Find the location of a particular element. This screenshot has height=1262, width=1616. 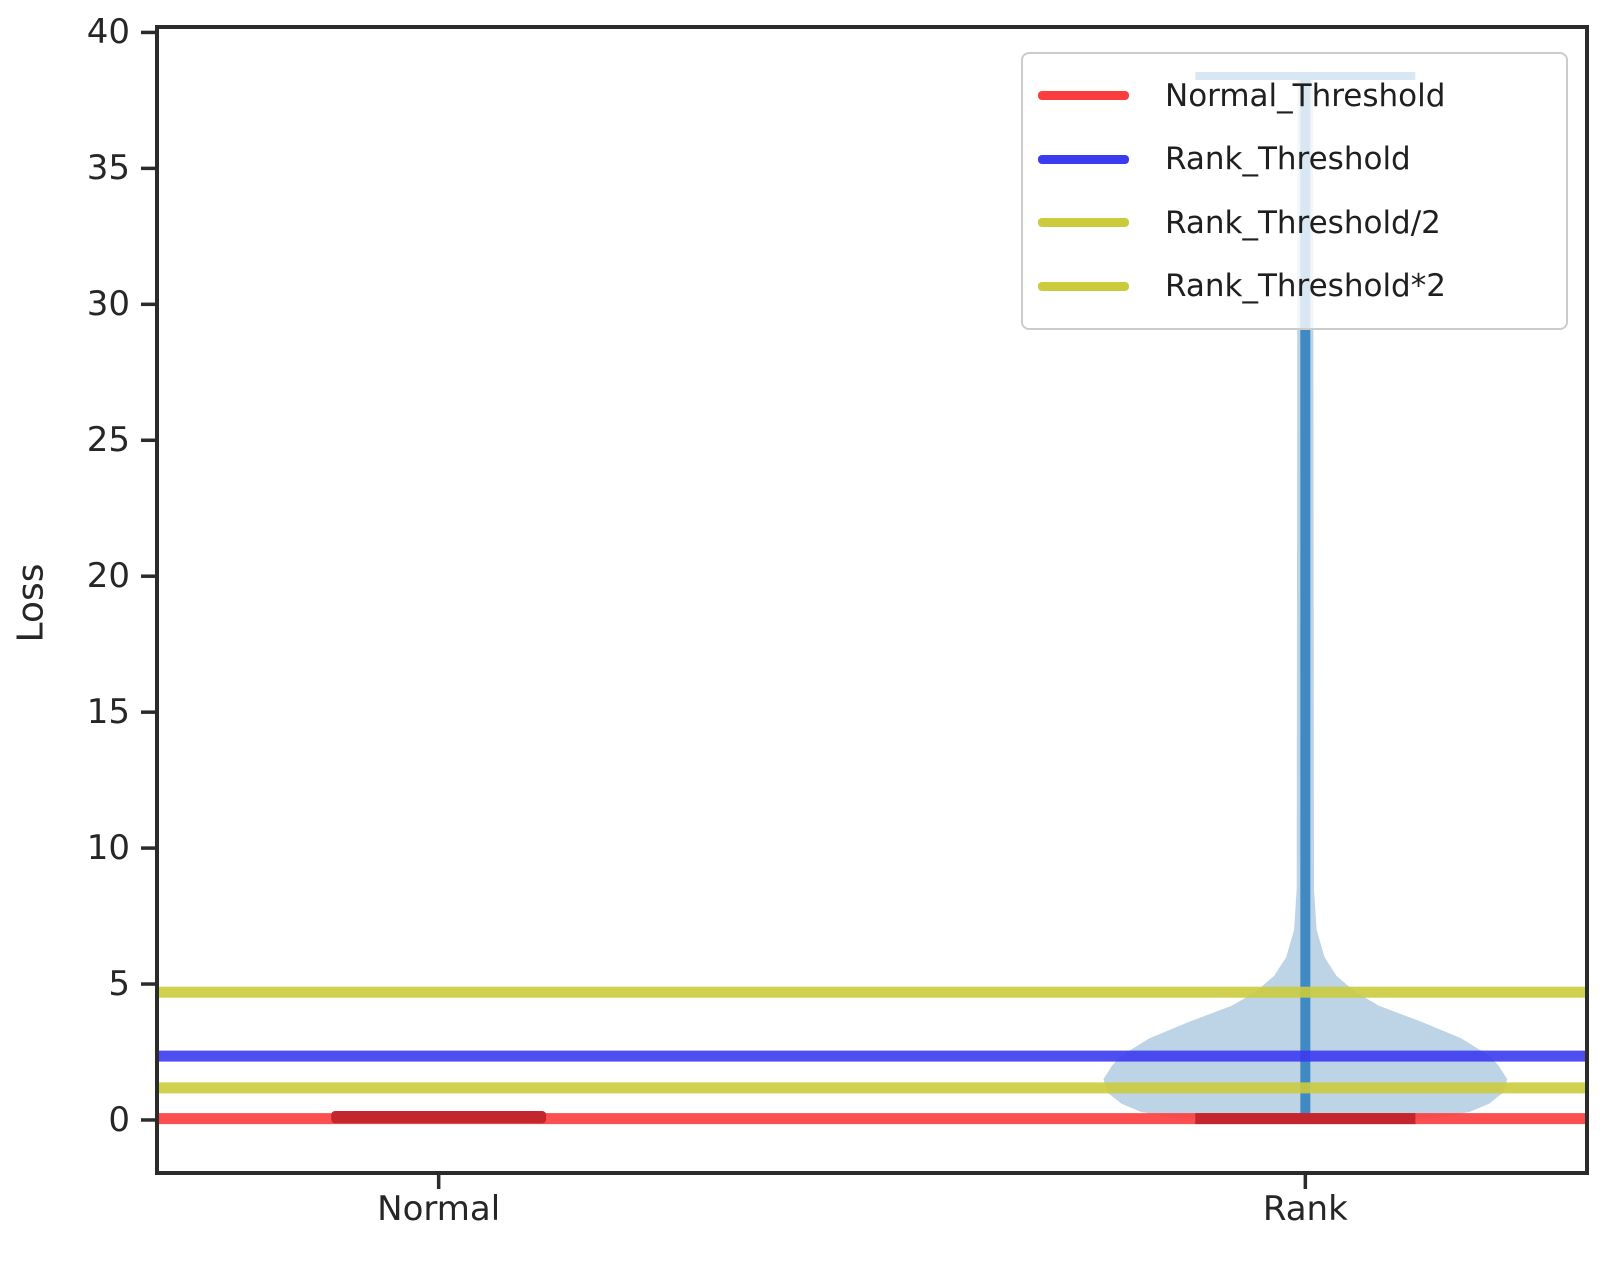

legend-entry: Rank_Threshold*2 is located at coordinates (1297, 286).